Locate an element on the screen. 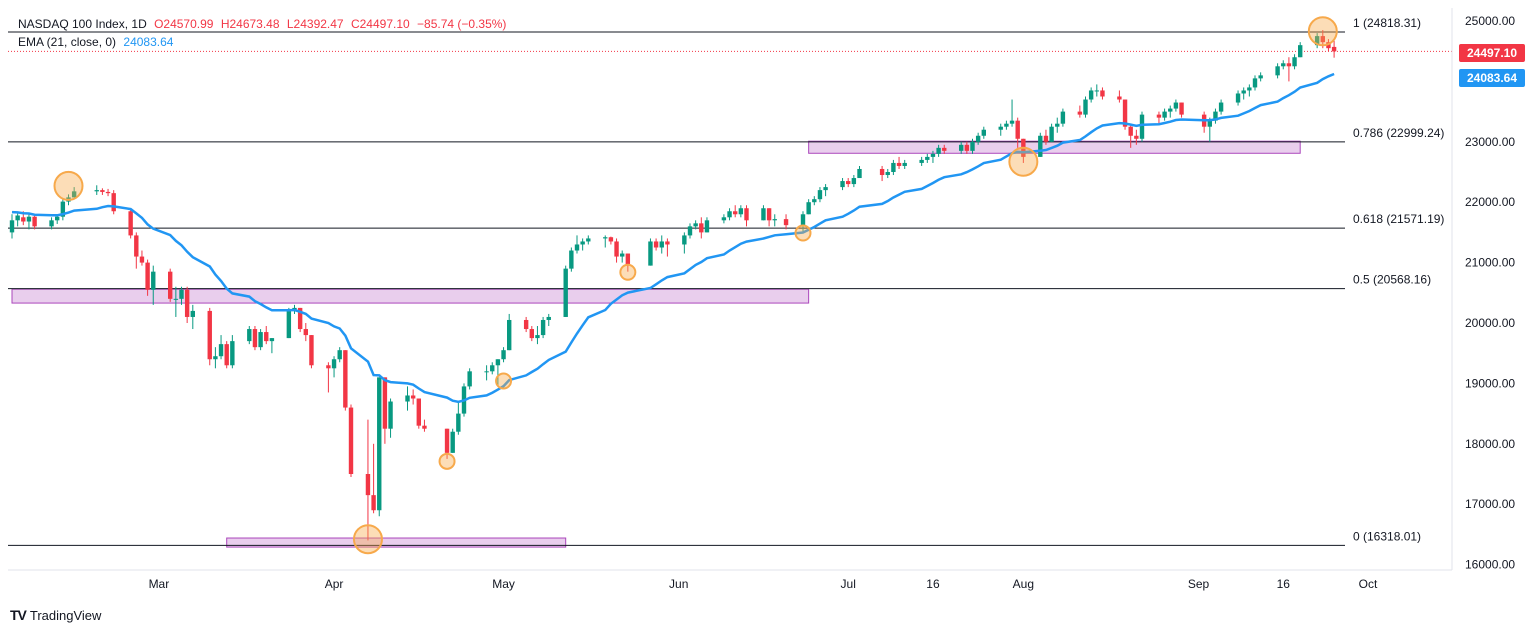  legend-ema: EMA (21, close, 0) 24083.64 is located at coordinates (97, 42).